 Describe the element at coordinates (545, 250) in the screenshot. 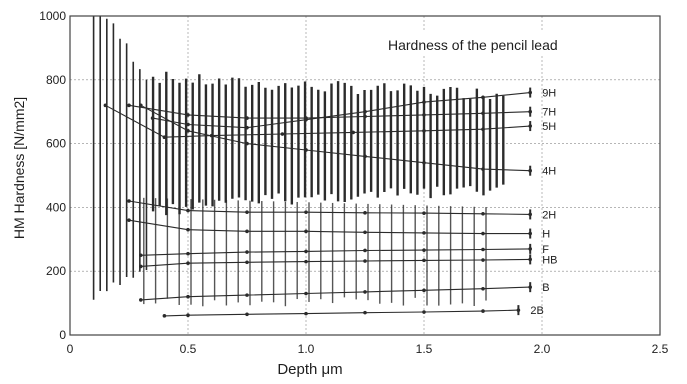

I see `series-label-f: F` at that location.